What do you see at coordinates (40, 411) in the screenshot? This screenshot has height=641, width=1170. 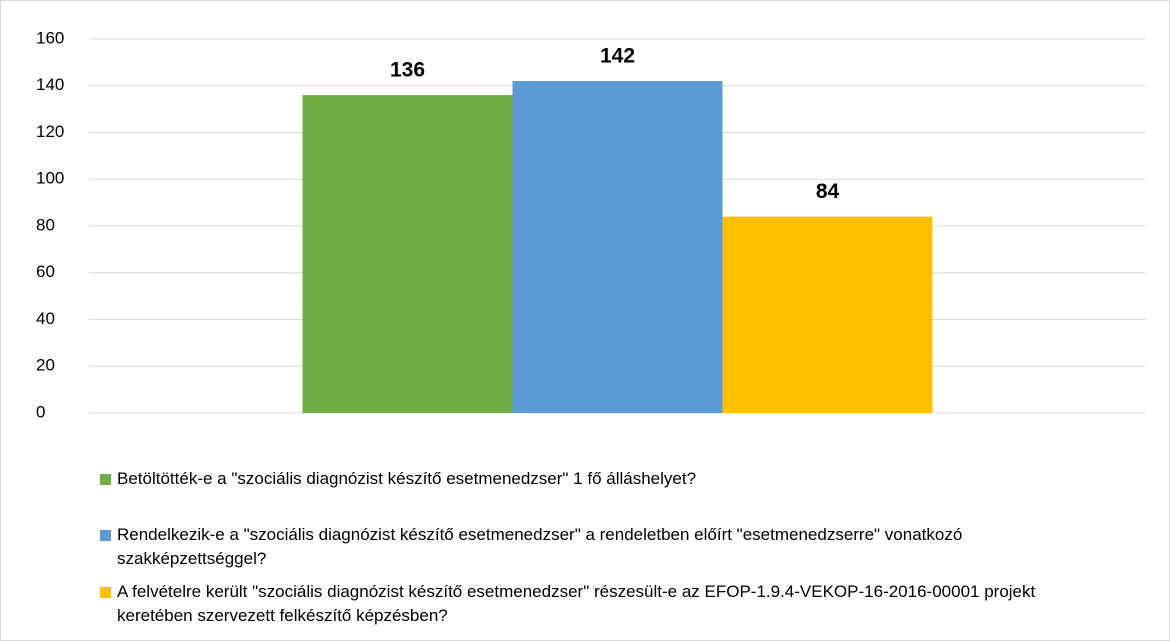 I see `y-tick-label: 0` at bounding box center [40, 411].